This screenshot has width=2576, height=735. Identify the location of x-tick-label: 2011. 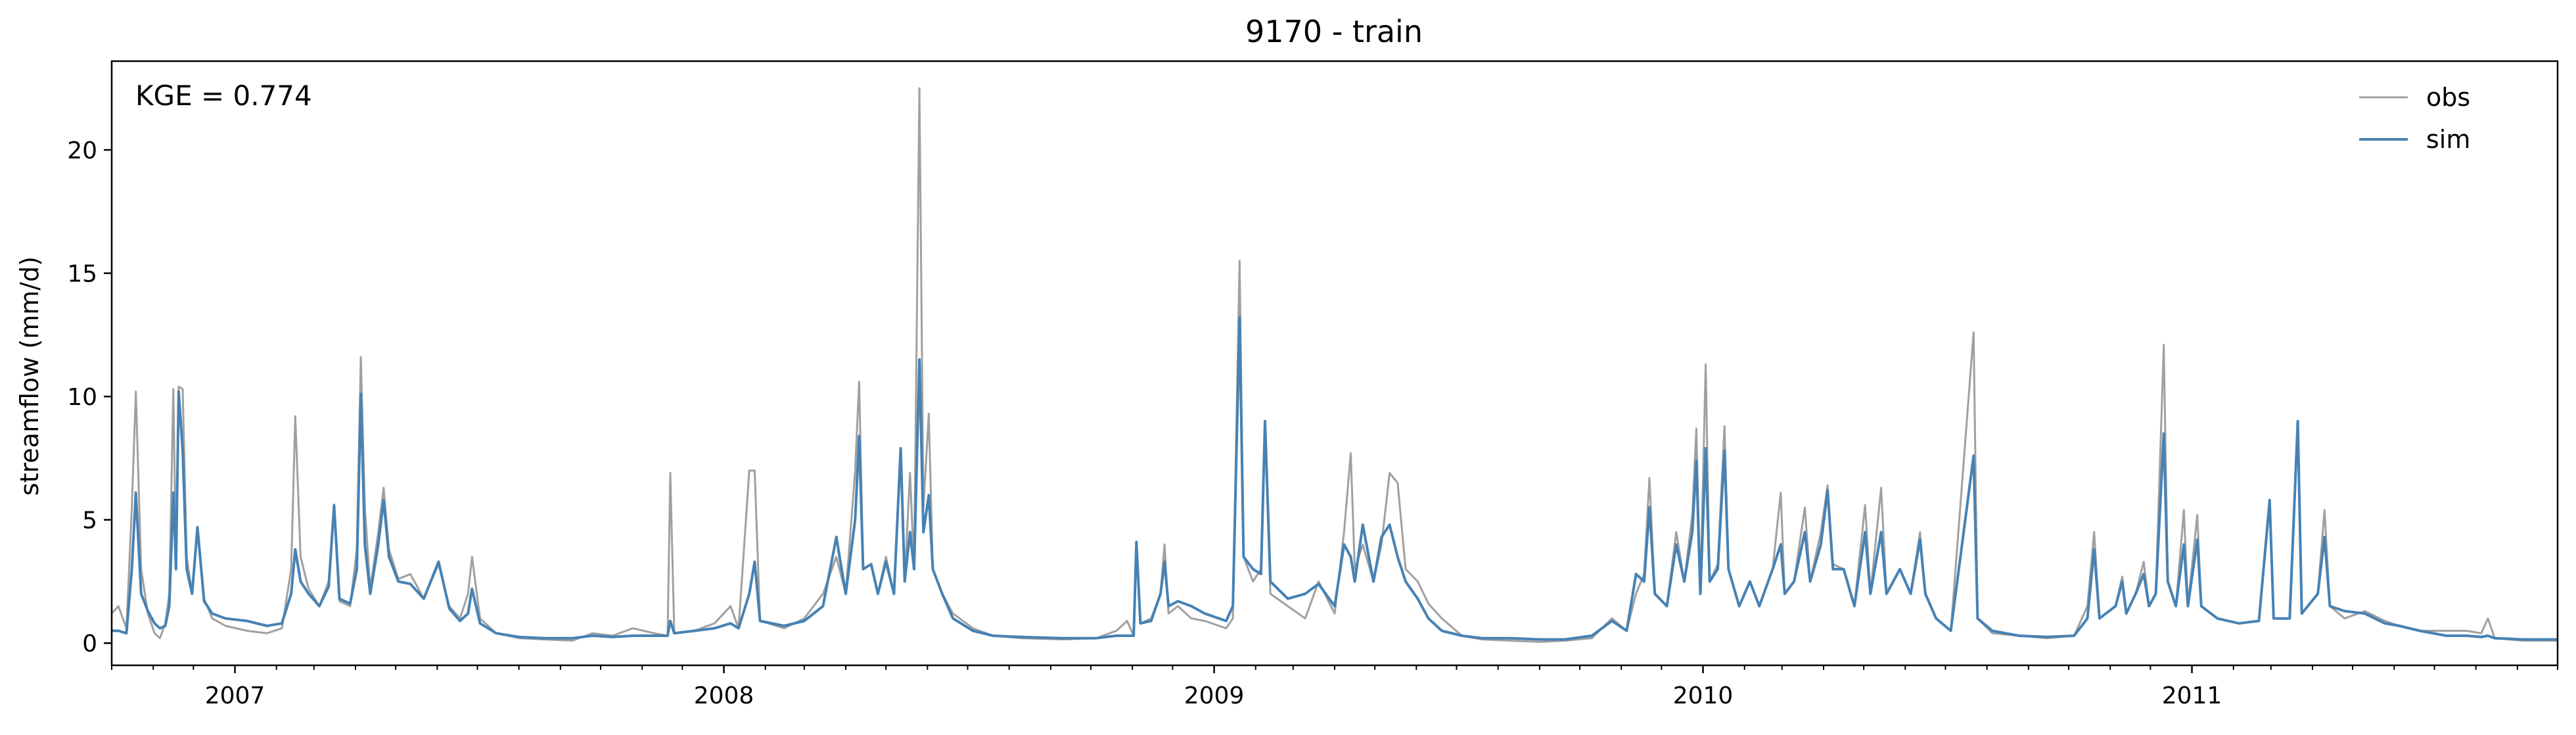
(2192, 695).